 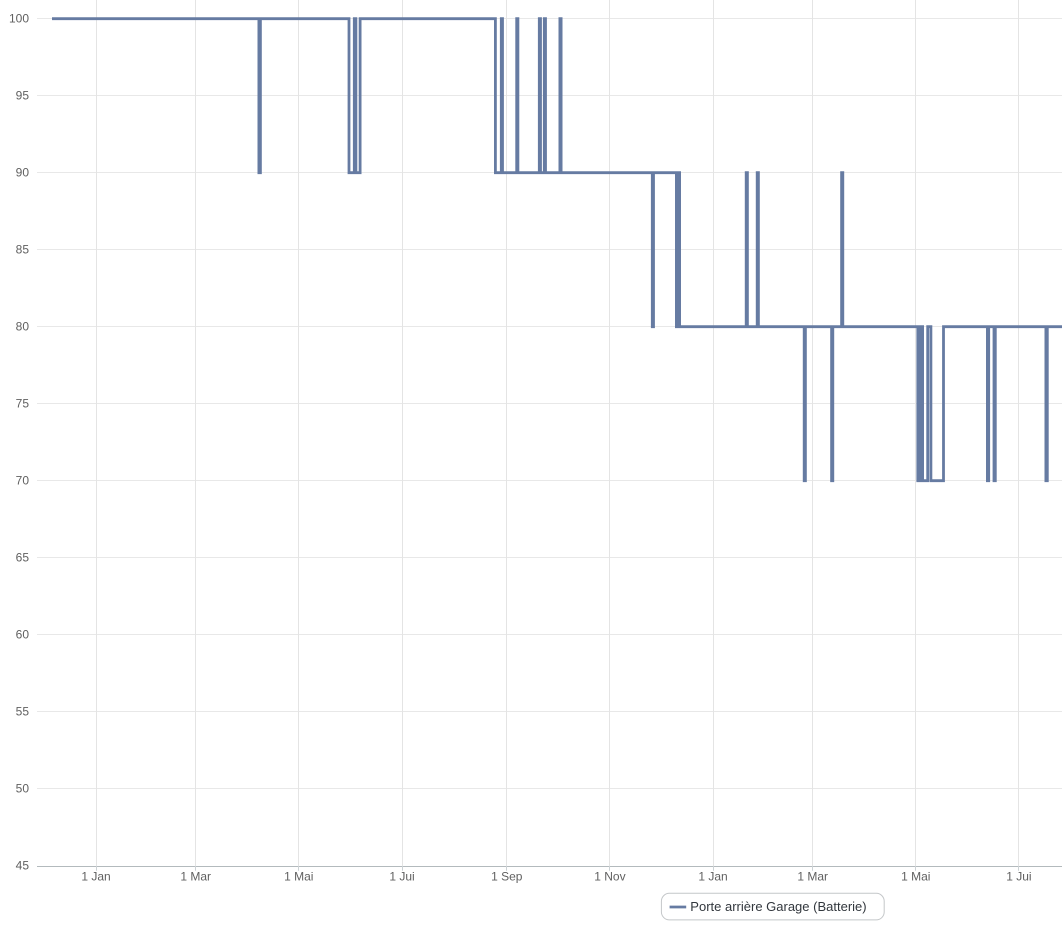 I want to click on svg-text: 60, so click(x=23, y=634).